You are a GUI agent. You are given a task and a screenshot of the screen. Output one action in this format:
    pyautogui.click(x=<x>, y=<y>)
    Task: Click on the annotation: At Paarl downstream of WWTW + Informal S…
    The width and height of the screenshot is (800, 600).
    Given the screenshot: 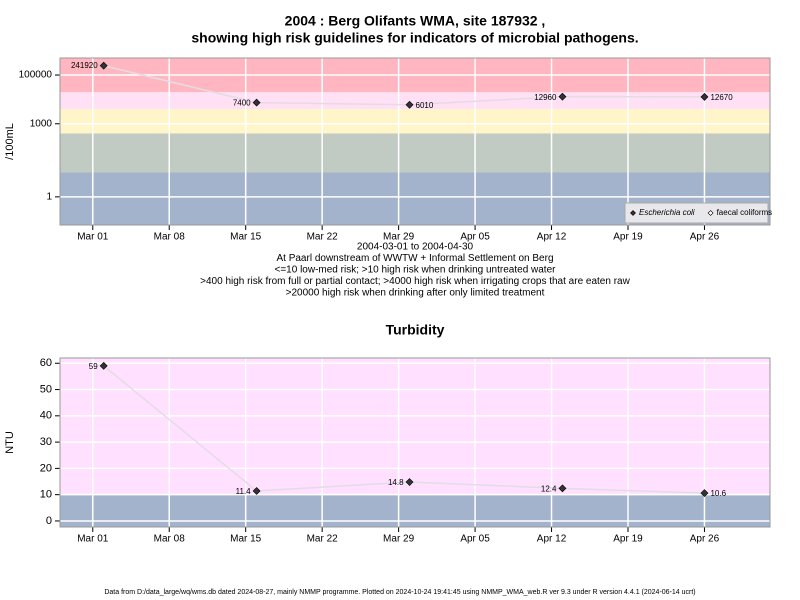 What is the action you would take?
    pyautogui.click(x=414, y=258)
    